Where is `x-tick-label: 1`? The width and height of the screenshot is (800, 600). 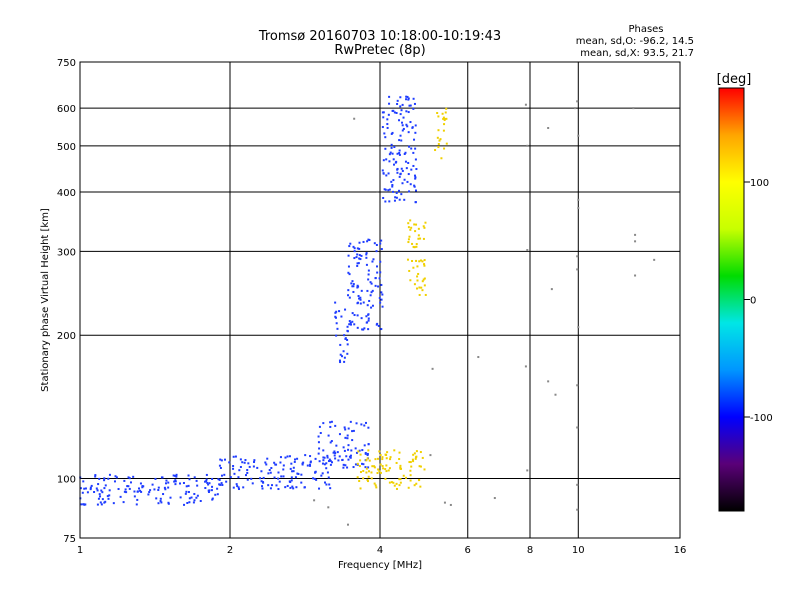 x-tick-label: 1 is located at coordinates (80, 550).